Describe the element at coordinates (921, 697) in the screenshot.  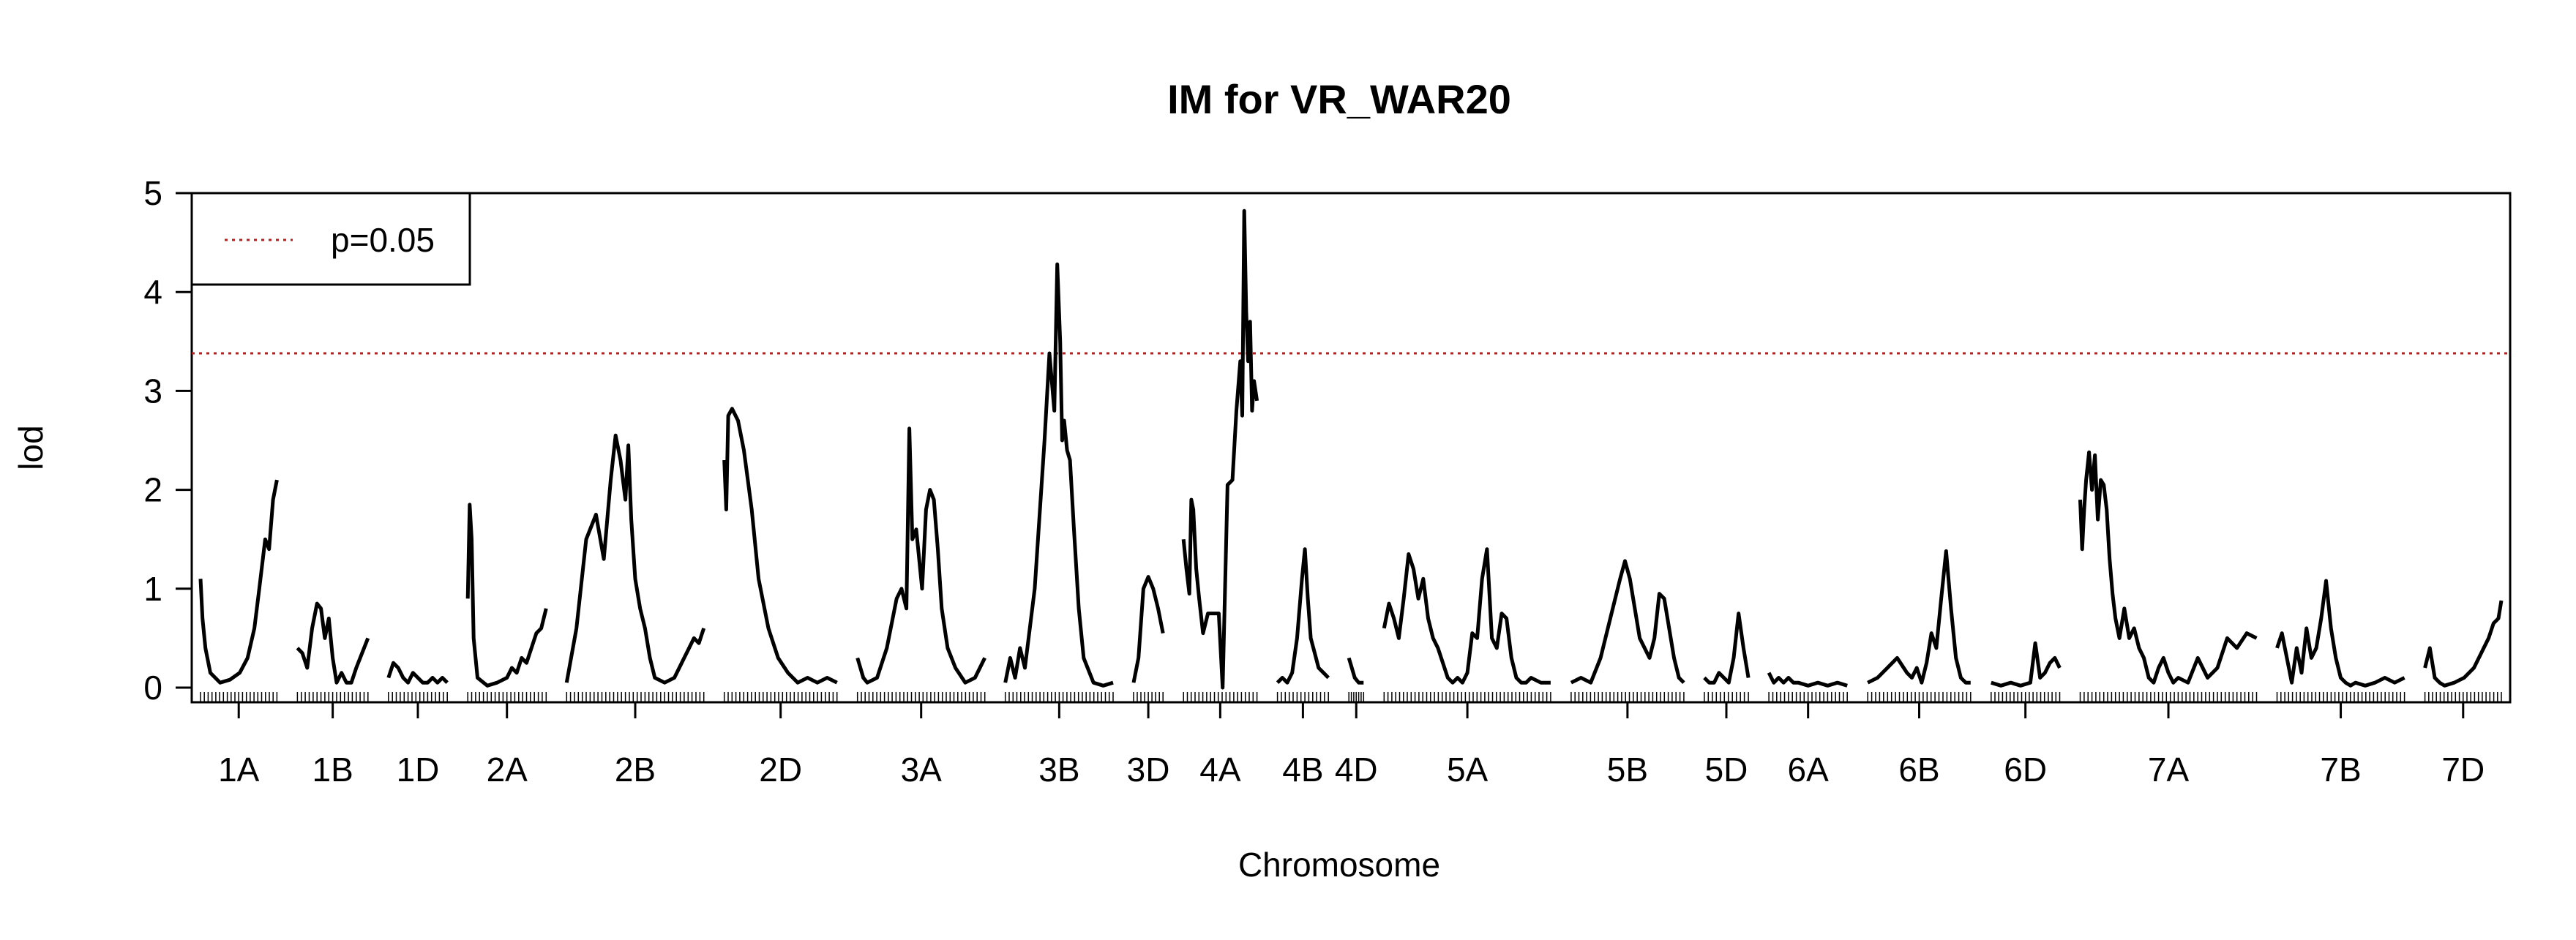
I see `marker-rug-3A` at that location.